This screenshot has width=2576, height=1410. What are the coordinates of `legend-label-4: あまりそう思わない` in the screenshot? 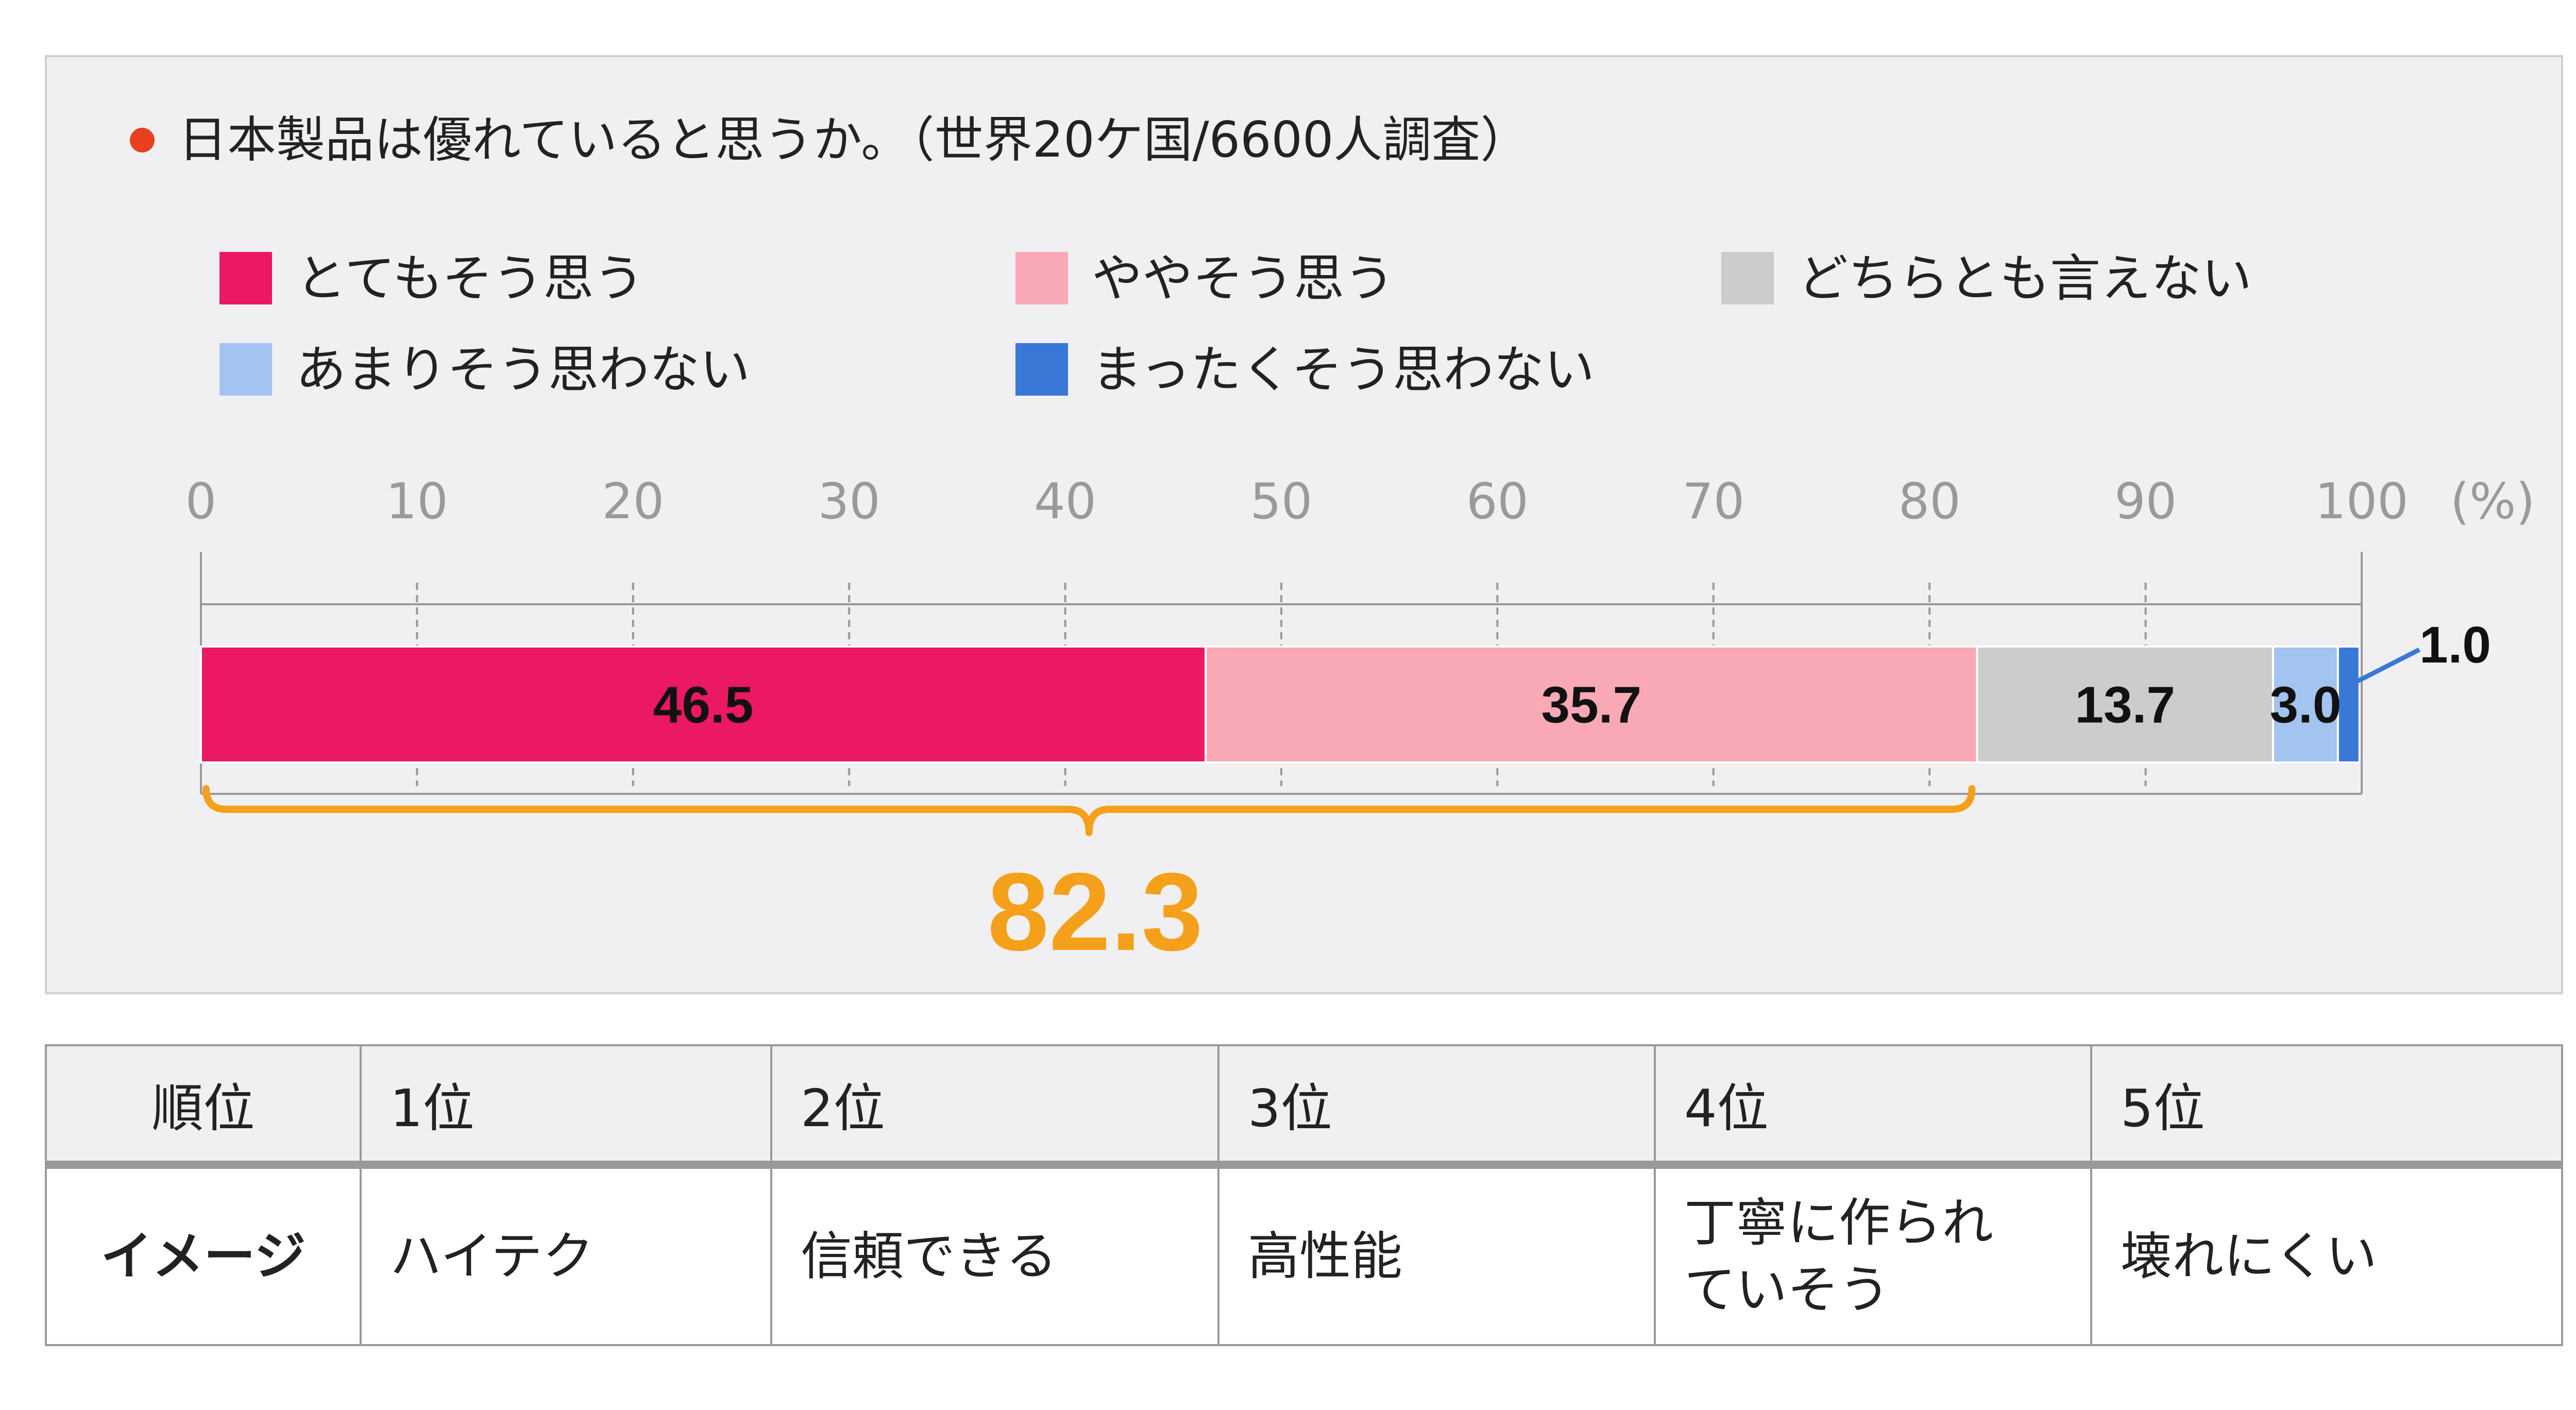 It's located at (523, 370).